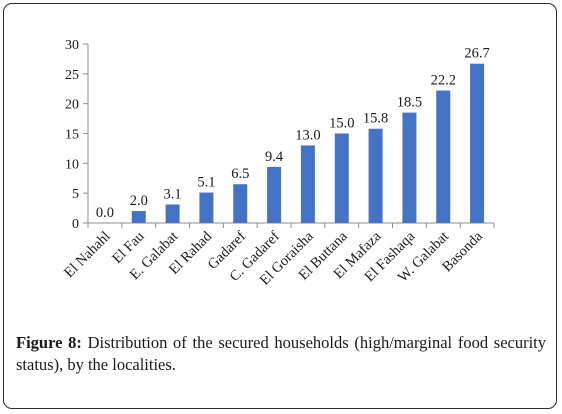 The width and height of the screenshot is (562, 414). I want to click on data-label: 2.0, so click(139, 201).